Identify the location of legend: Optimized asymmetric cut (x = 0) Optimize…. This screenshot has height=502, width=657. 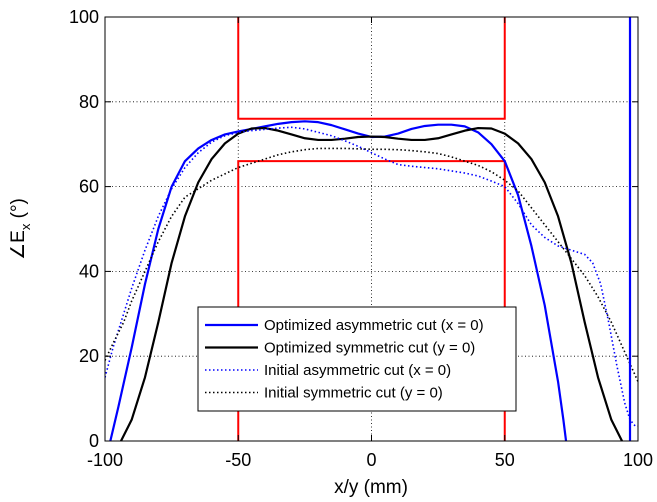
(357, 359).